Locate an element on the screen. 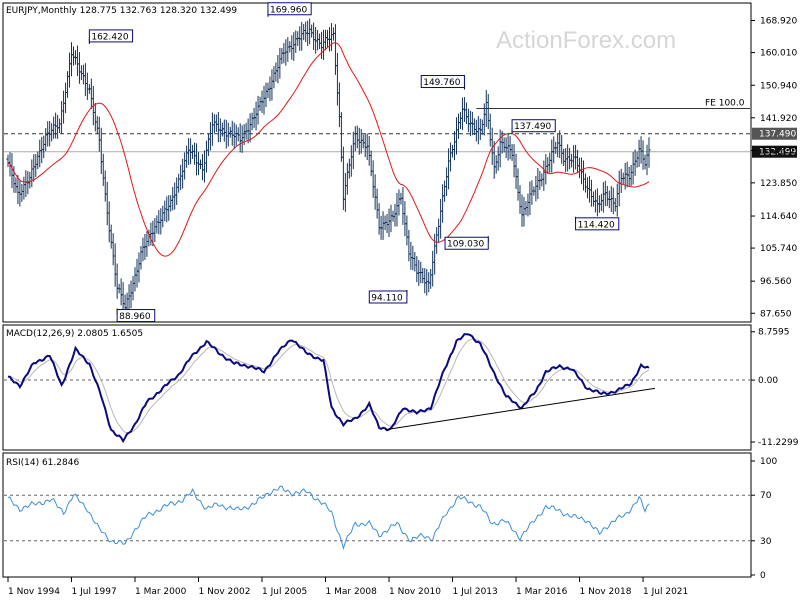 This screenshot has width=800, height=604. price-axis-label: 141.920 is located at coordinates (778, 119).